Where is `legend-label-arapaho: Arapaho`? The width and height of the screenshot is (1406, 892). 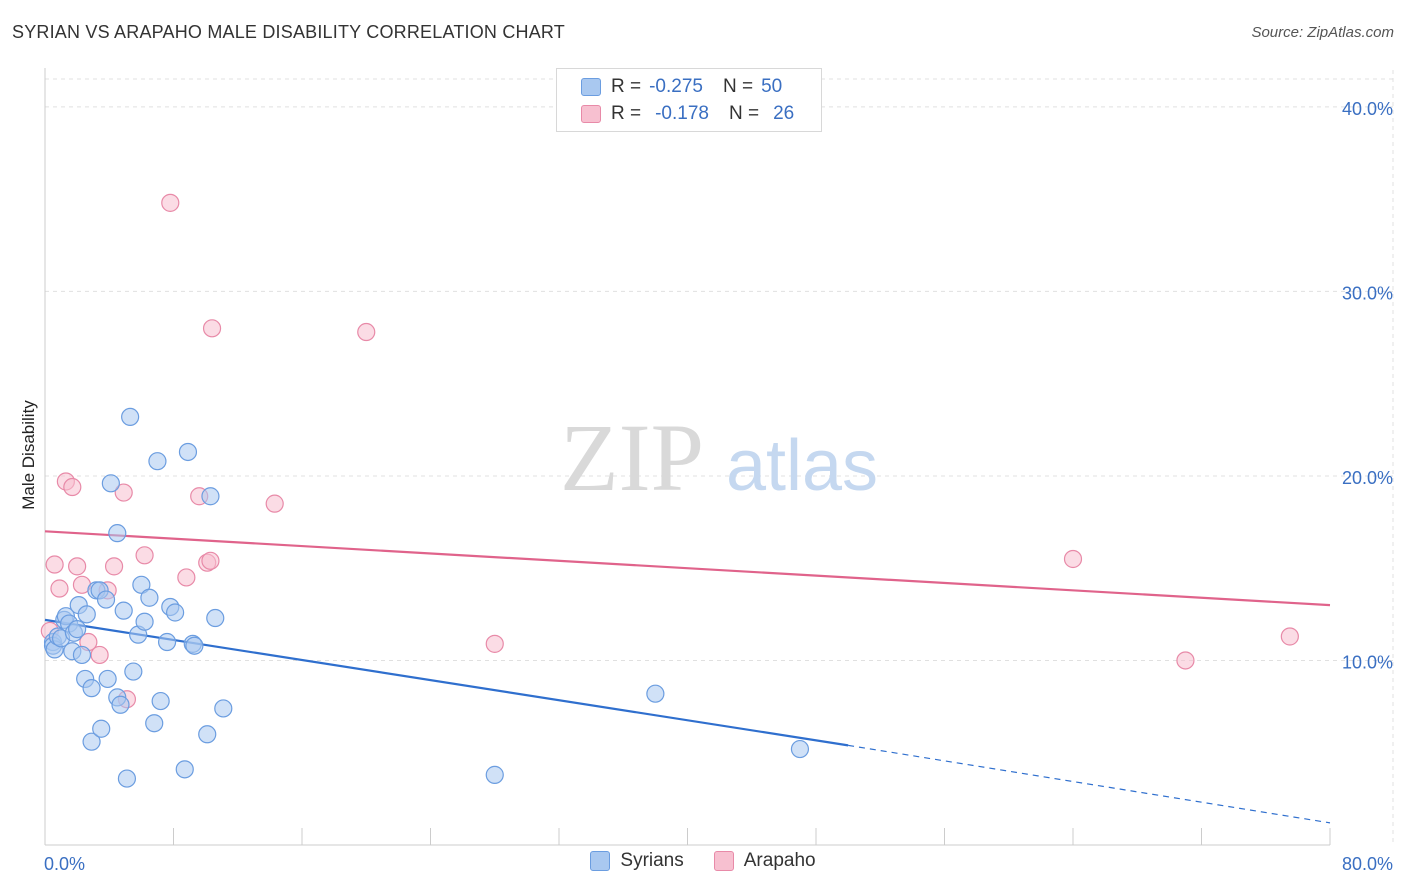 legend-label-arapaho: Arapaho is located at coordinates (779, 860).